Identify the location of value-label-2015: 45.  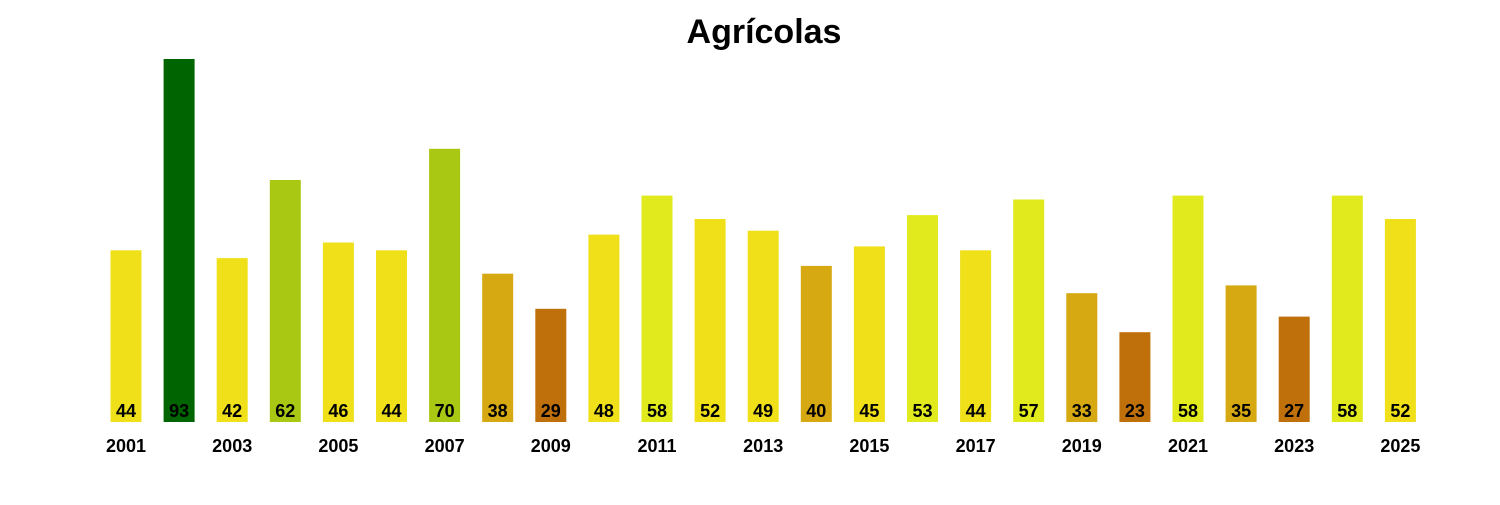
(869, 411).